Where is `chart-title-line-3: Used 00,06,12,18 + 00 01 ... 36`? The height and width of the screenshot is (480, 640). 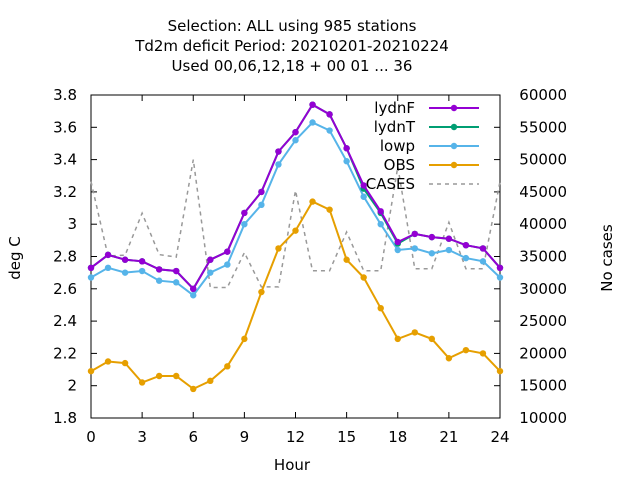 chart-title-line-3: Used 00,06,12,18 + 00 01 ... 36 is located at coordinates (292, 66).